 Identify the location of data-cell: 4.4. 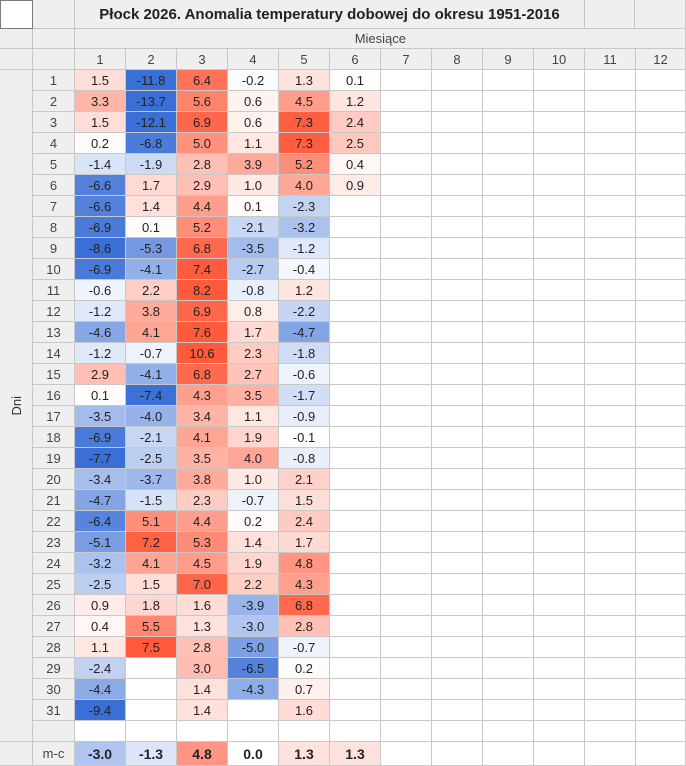
(202, 206).